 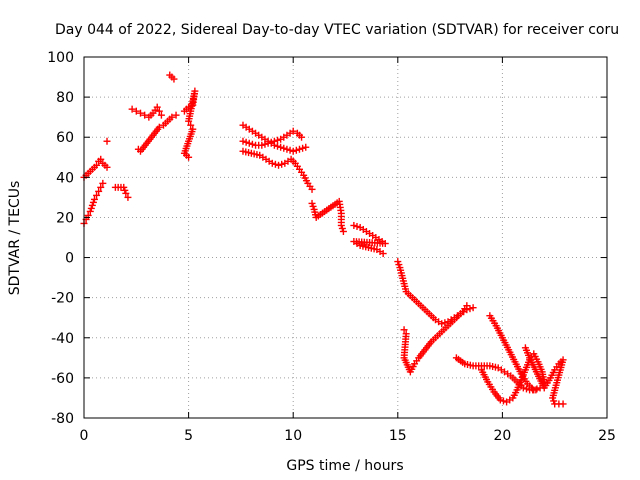 What do you see at coordinates (62, 419) in the screenshot?
I see `y-tick-label: -80` at bounding box center [62, 419].